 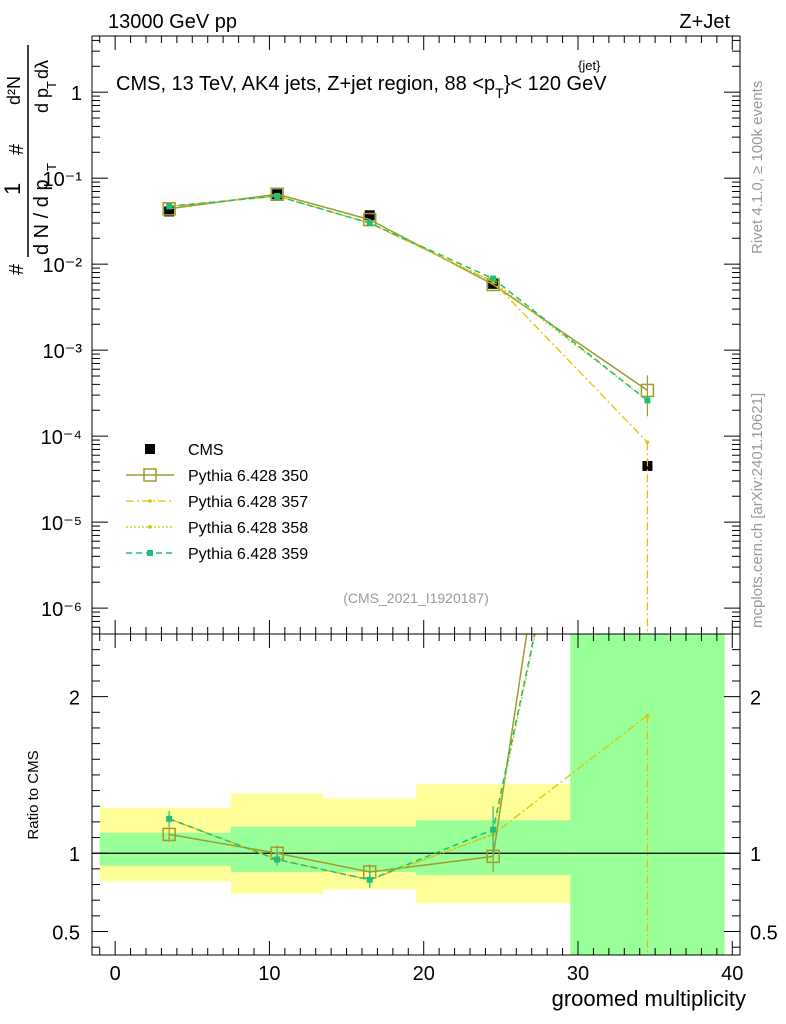 I want to click on rivet-label: Rivet 4.1.0, ≥ 100k events, so click(x=757, y=167).